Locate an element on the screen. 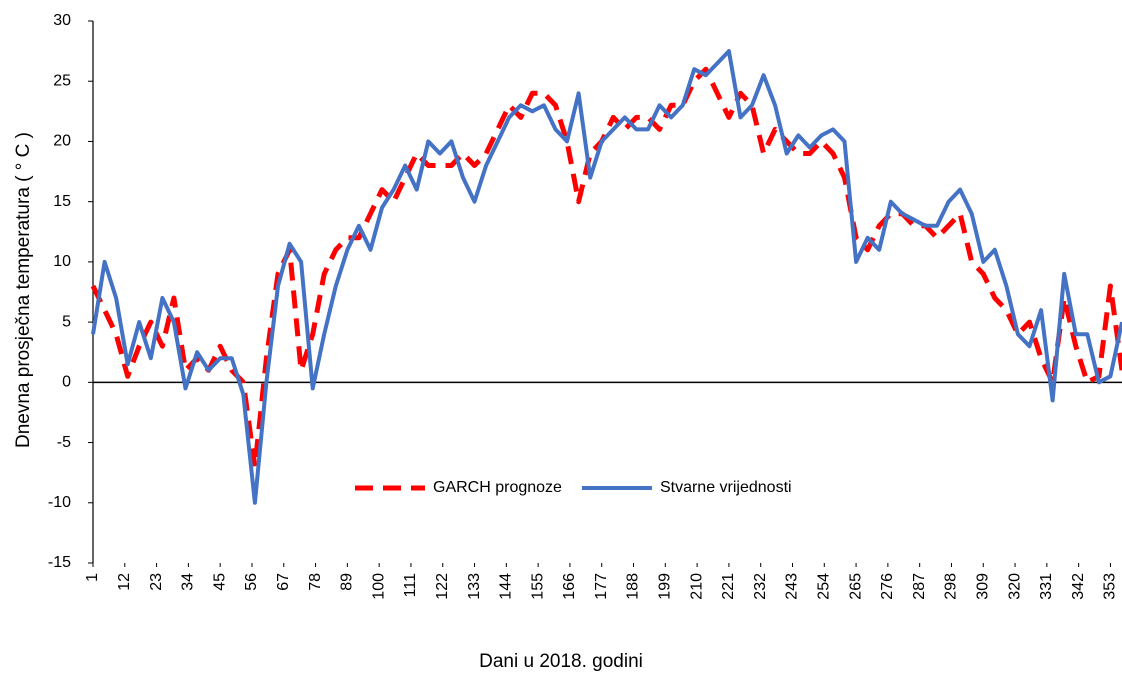 This screenshot has height=680, width=1122. x-tick-label: 12 is located at coordinates (124, 582).